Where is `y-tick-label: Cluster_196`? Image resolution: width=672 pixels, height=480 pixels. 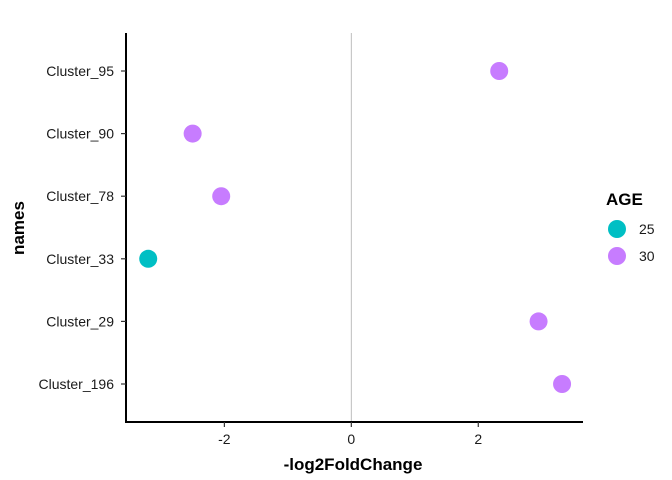 y-tick-label: Cluster_196 is located at coordinates (77, 384).